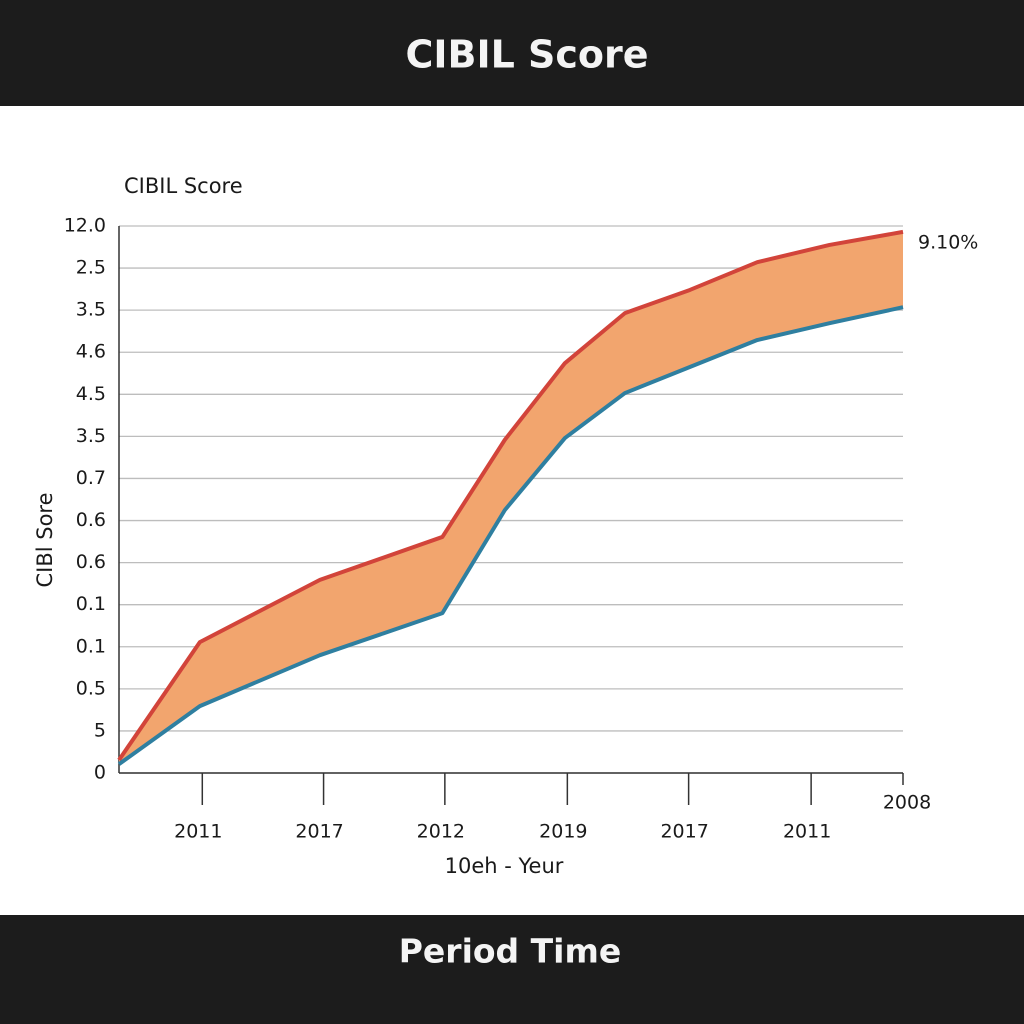  Describe the element at coordinates (948, 243) in the screenshot. I see `annotation: 9.10%` at that location.